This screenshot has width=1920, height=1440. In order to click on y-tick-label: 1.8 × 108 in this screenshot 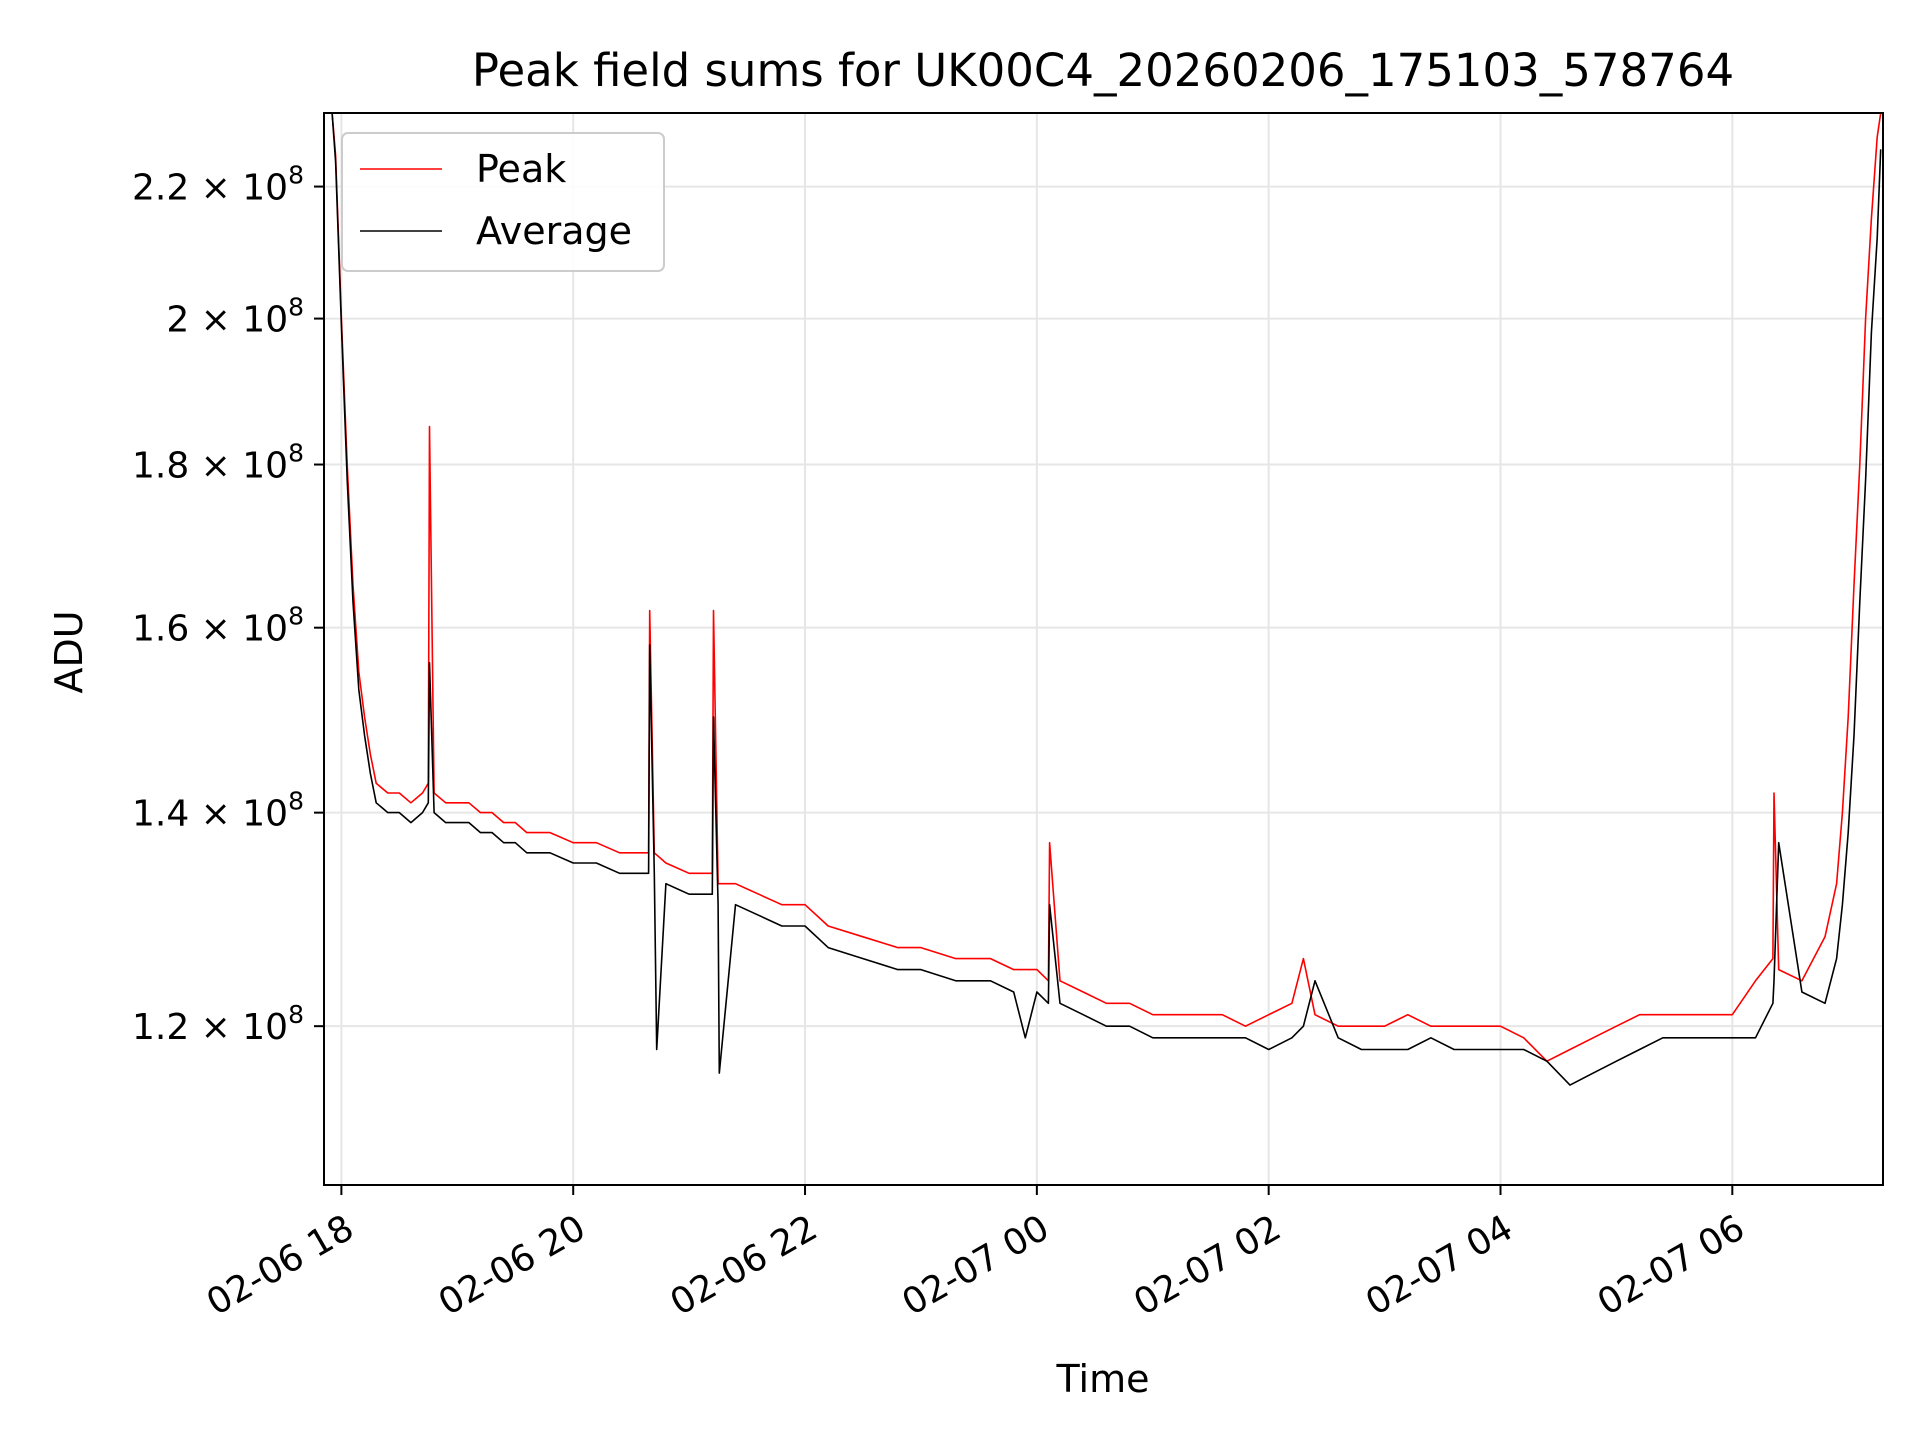, I will do `click(218, 463)`.